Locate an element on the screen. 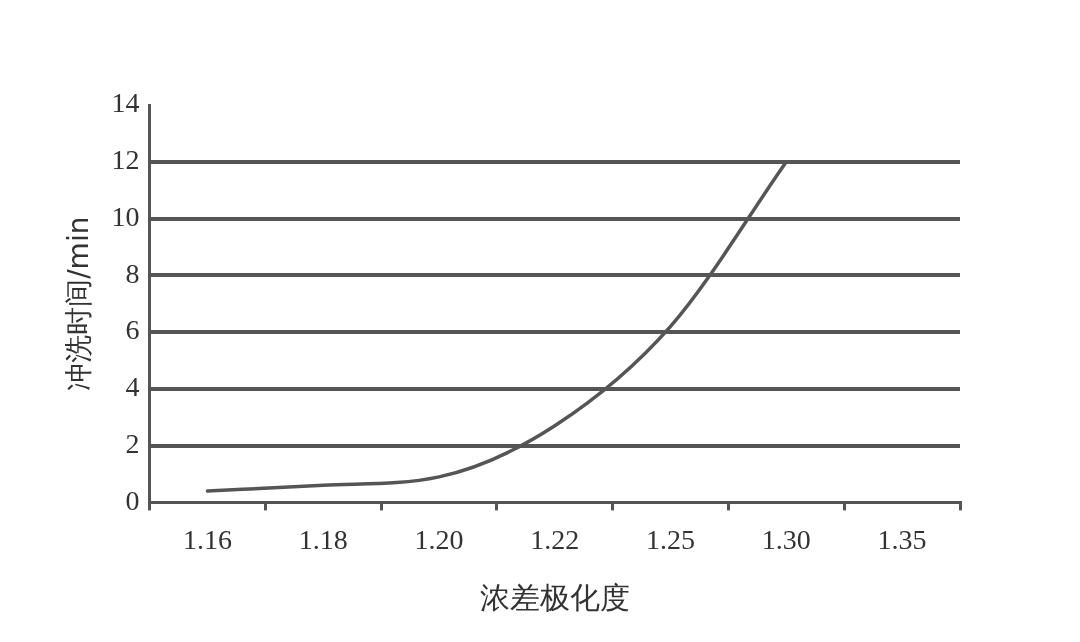 Image resolution: width=1080 pixels, height=642 pixels. y-tick-label: 6 is located at coordinates (132, 330).